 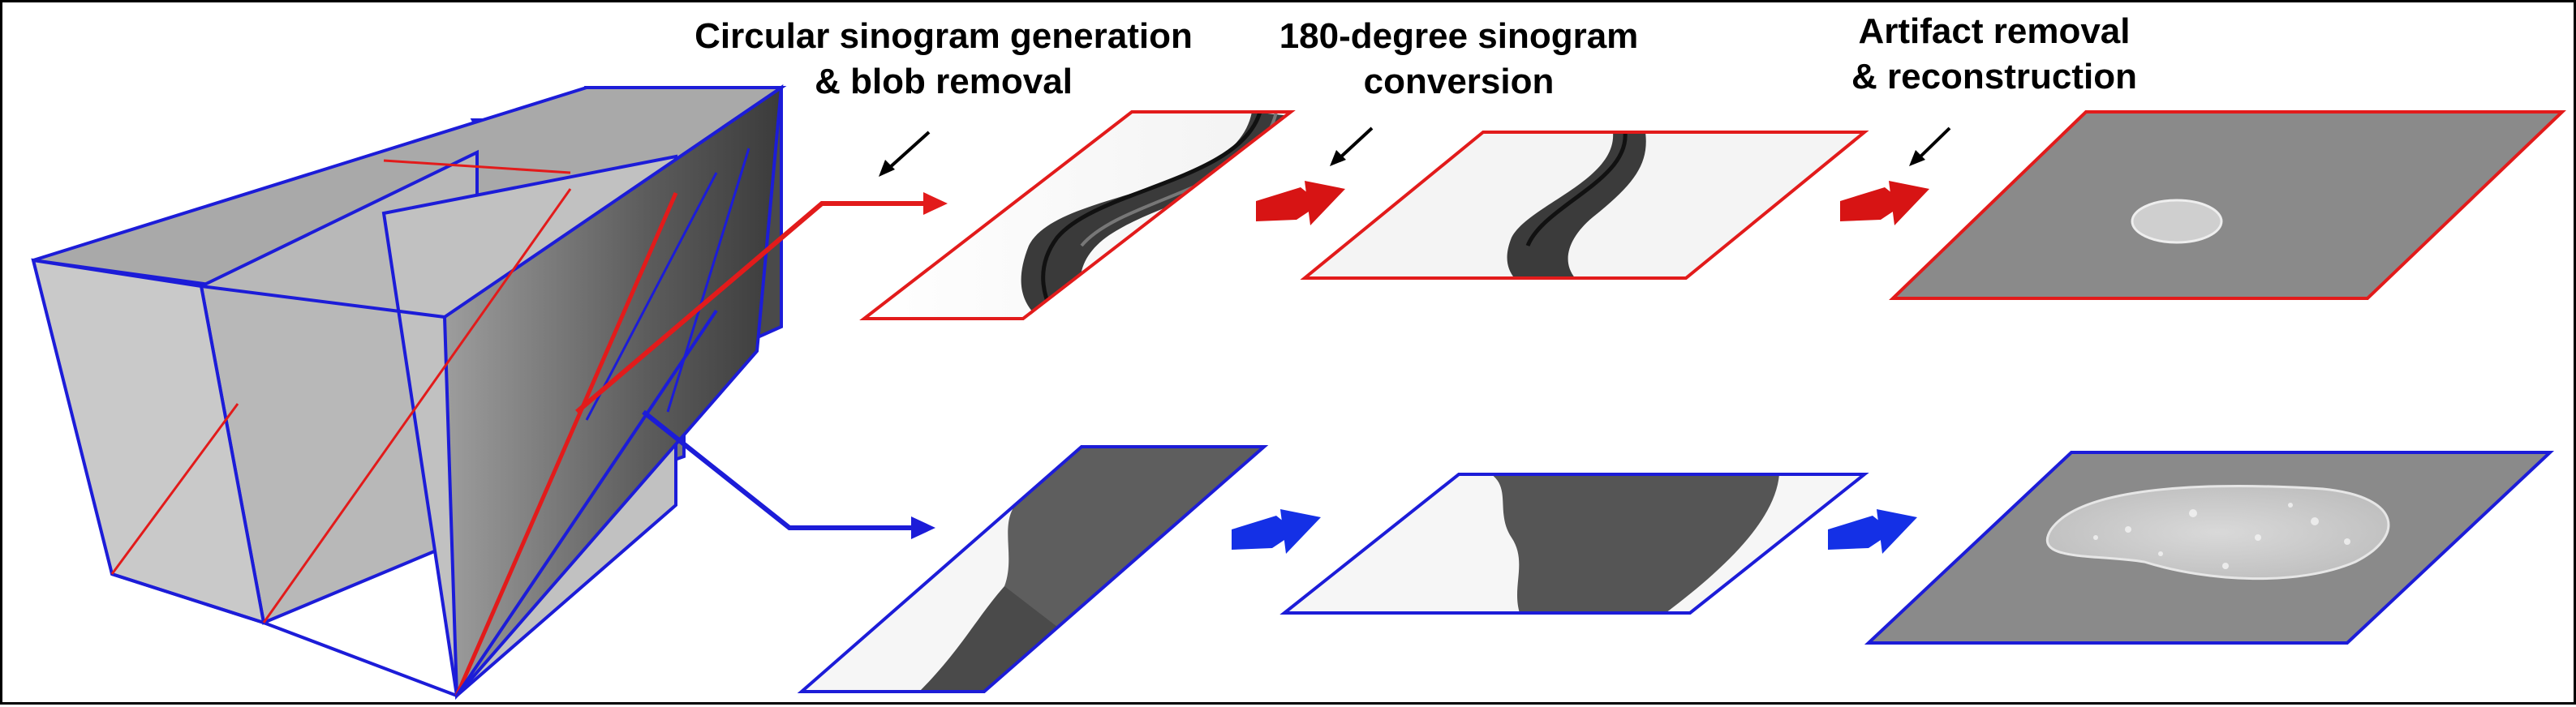 What do you see at coordinates (944, 81) in the screenshot?
I see `step-label-1-line2: & blob removal` at bounding box center [944, 81].